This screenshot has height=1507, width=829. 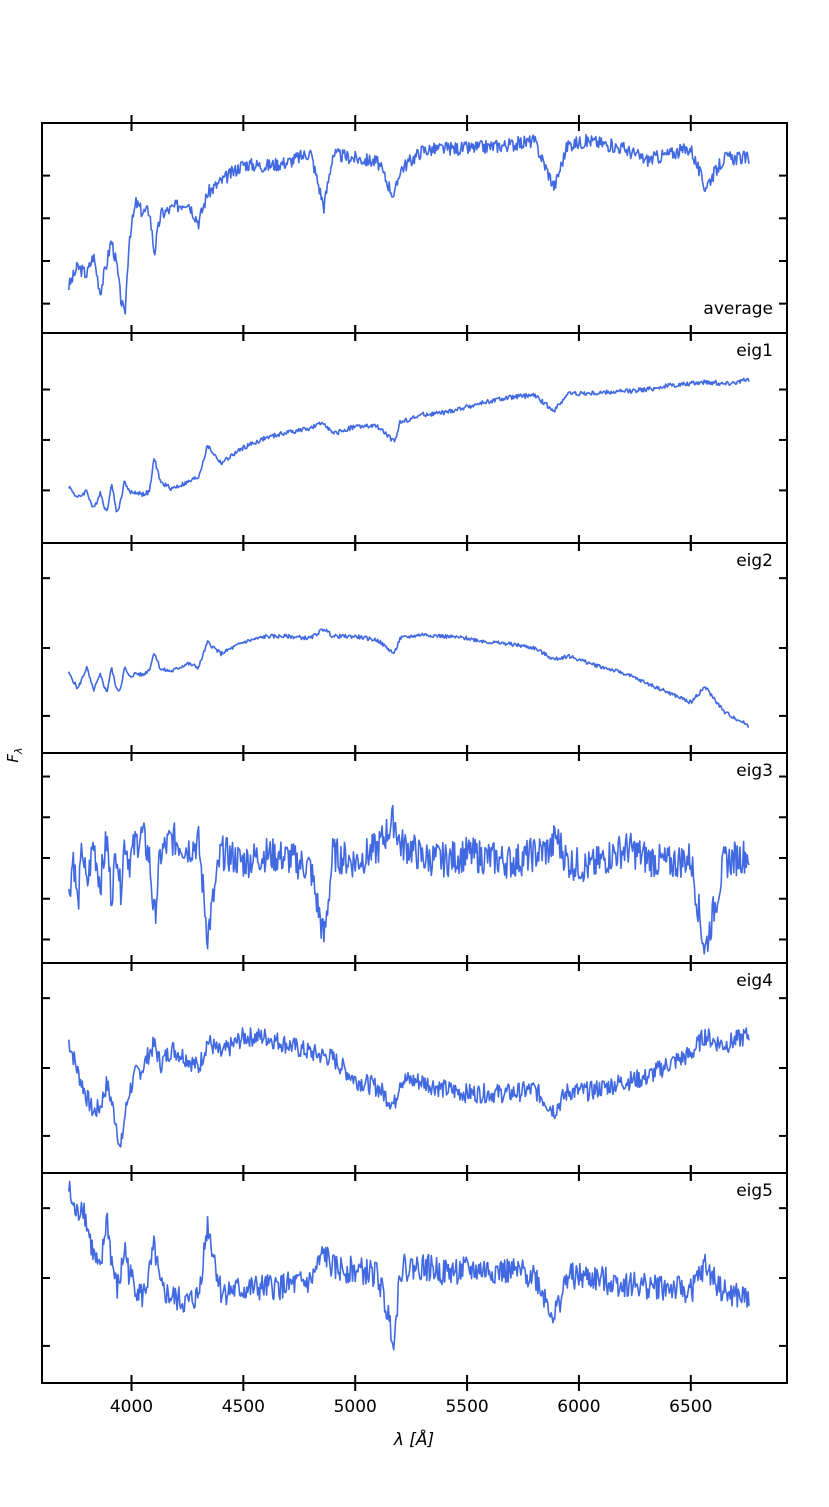 What do you see at coordinates (243, 1407) in the screenshot?
I see `x-tick-label: 4500` at bounding box center [243, 1407].